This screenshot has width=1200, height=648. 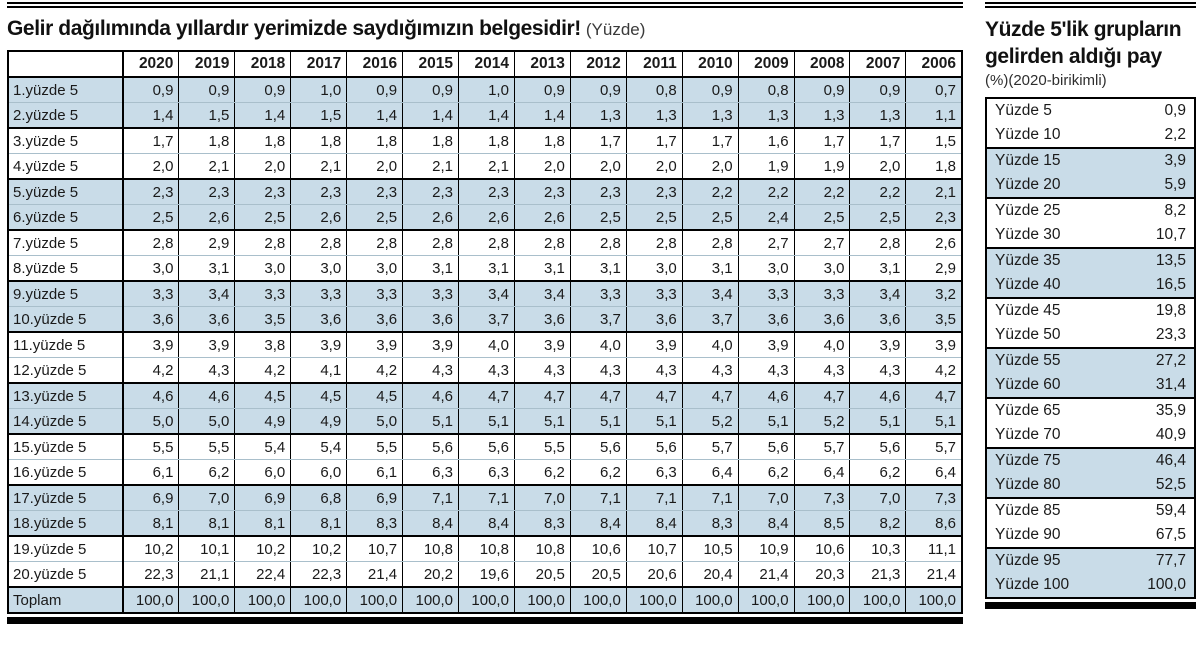 I want to click on value-cell: 4,9, so click(x=262, y=421).